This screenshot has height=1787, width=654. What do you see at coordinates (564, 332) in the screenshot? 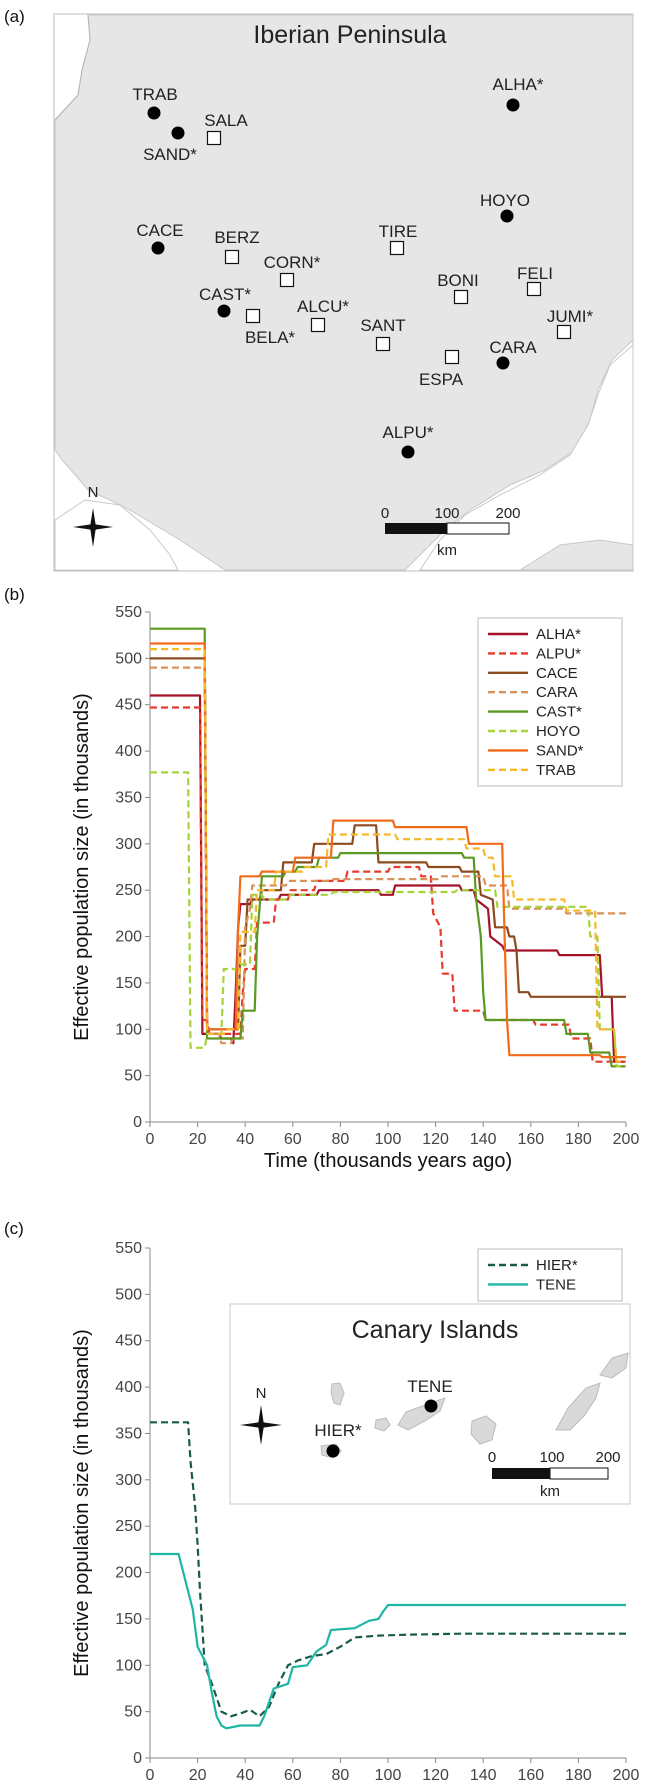
I see `site-marker-jumi` at bounding box center [564, 332].